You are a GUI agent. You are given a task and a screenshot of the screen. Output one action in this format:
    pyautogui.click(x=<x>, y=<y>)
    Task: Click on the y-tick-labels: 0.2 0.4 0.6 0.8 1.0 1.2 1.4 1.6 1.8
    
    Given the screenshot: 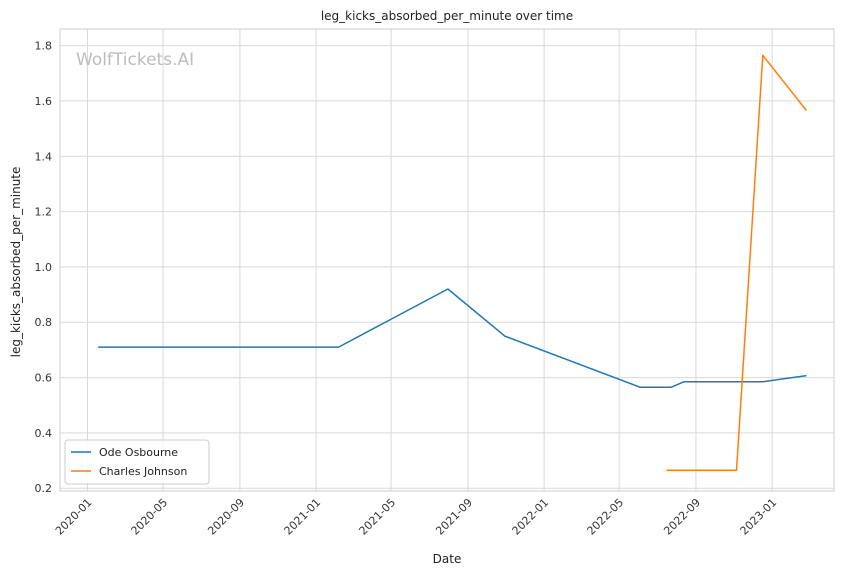 What is the action you would take?
    pyautogui.click(x=44, y=268)
    